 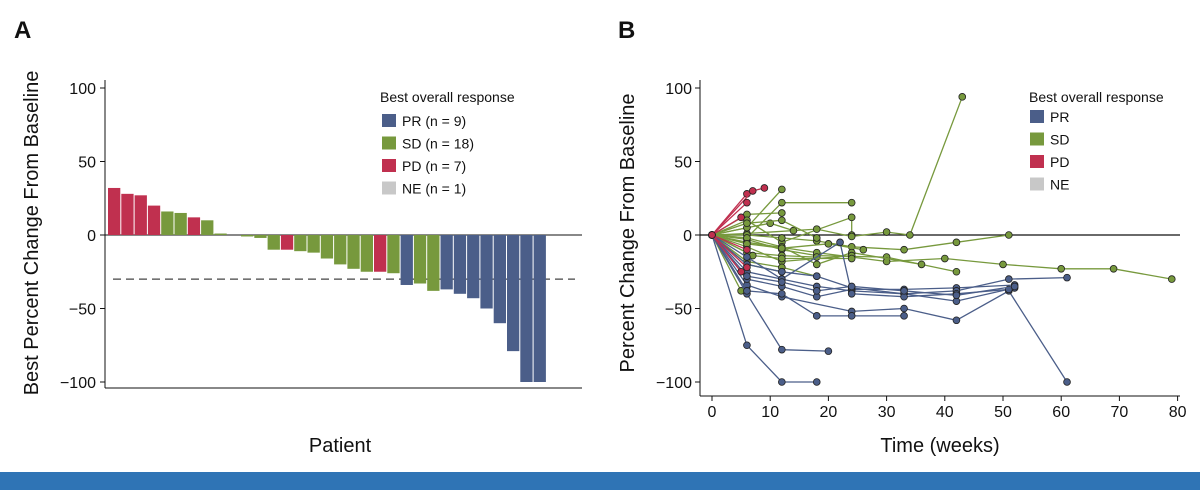 I want to click on panel-a-legend-label: PR (n = 9), so click(x=434, y=121).